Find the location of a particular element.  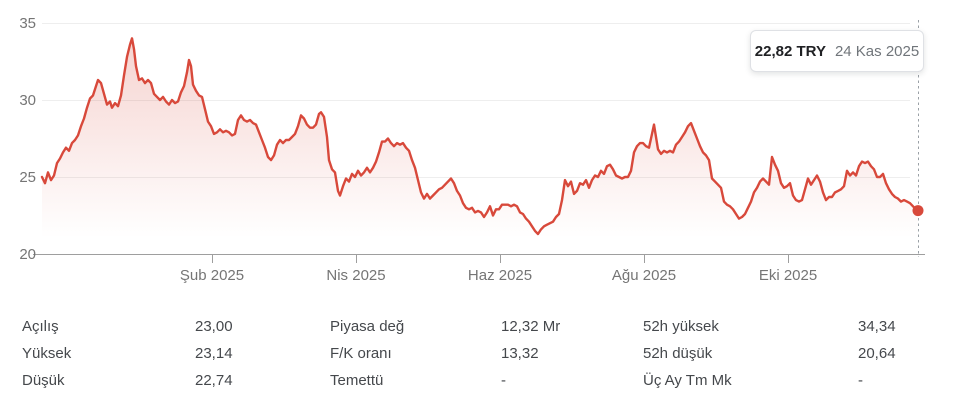

stat-value: 22,74 is located at coordinates (214, 380).